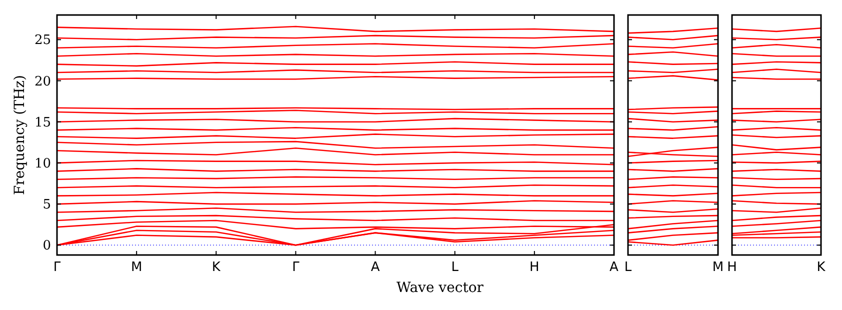  I want to click on y-tick-label: 15, so click(42, 122).